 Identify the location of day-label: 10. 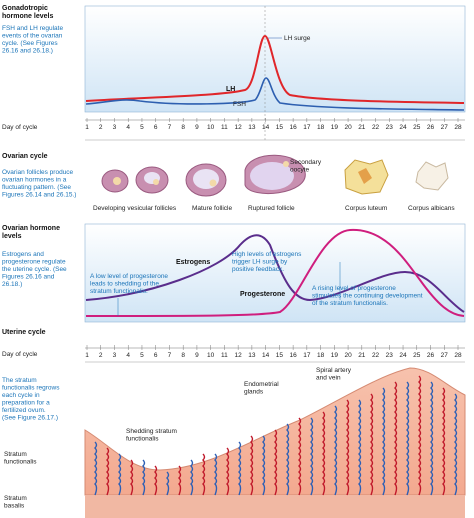
(211, 355).